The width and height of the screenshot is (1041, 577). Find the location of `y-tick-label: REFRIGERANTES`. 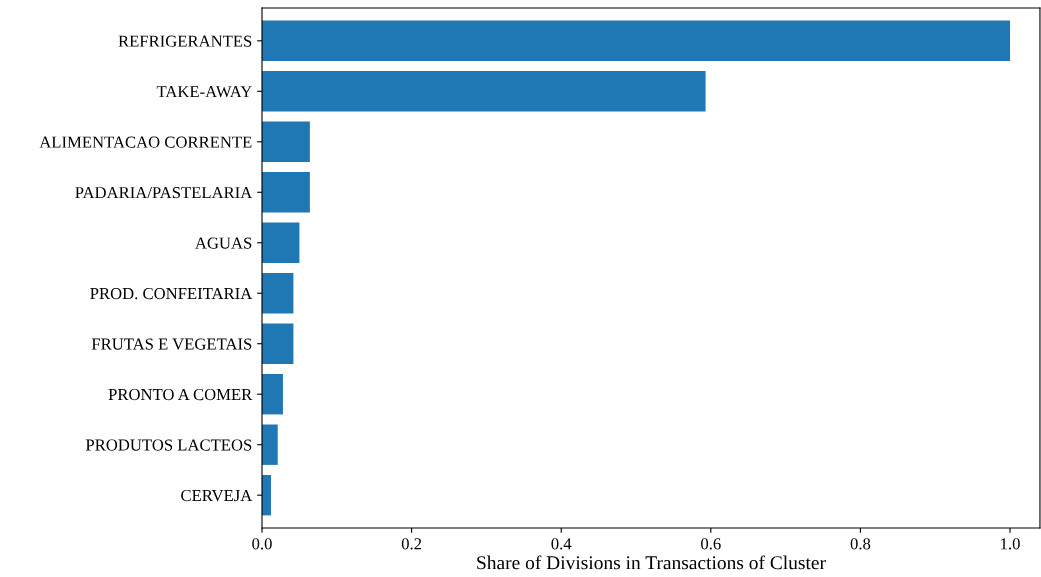

y-tick-label: REFRIGERANTES is located at coordinates (185, 41).